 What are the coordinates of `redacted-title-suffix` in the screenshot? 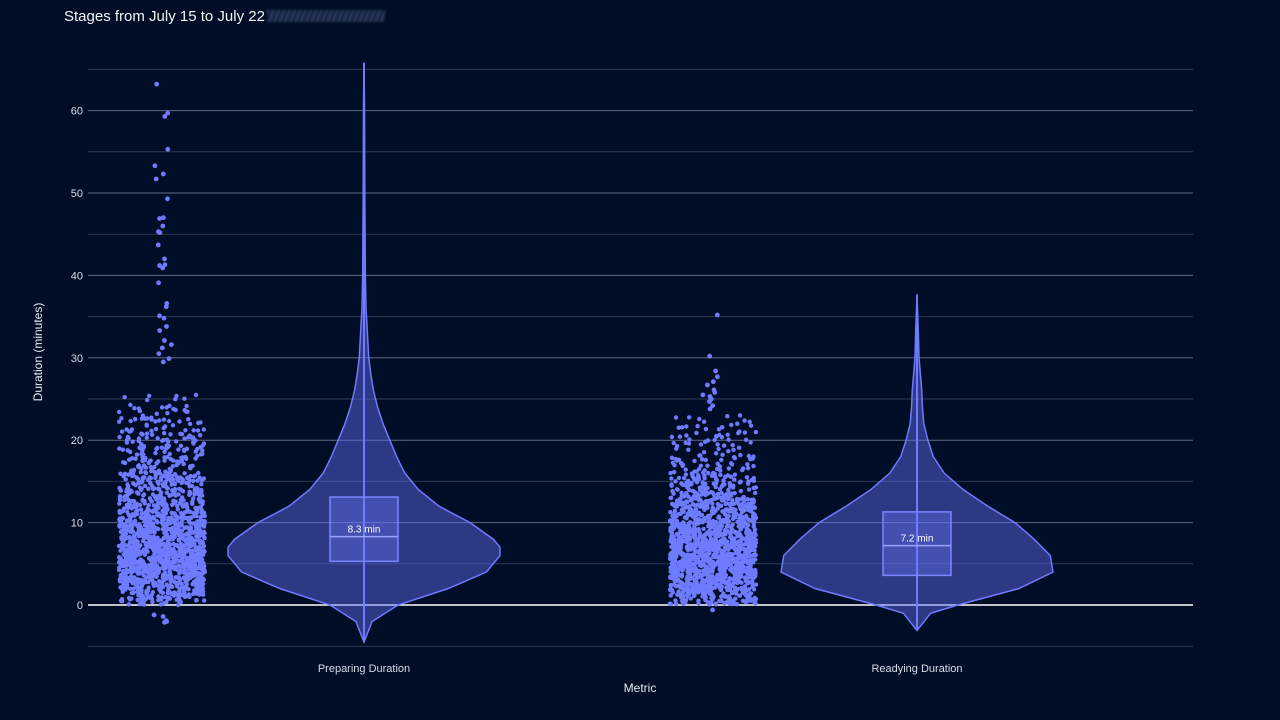 It's located at (325, 16).